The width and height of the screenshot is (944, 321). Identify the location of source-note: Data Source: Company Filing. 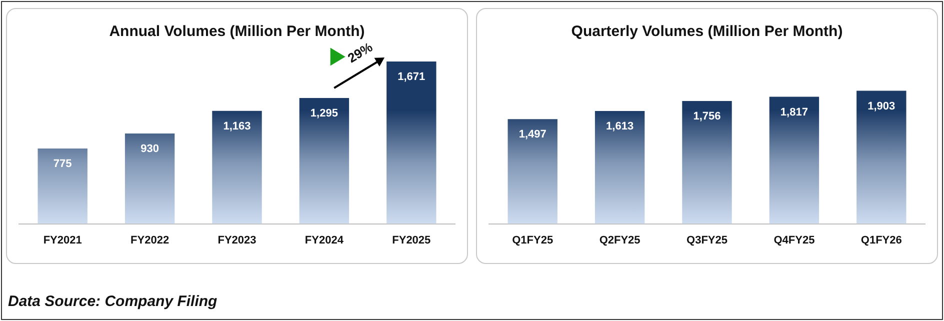
(113, 301).